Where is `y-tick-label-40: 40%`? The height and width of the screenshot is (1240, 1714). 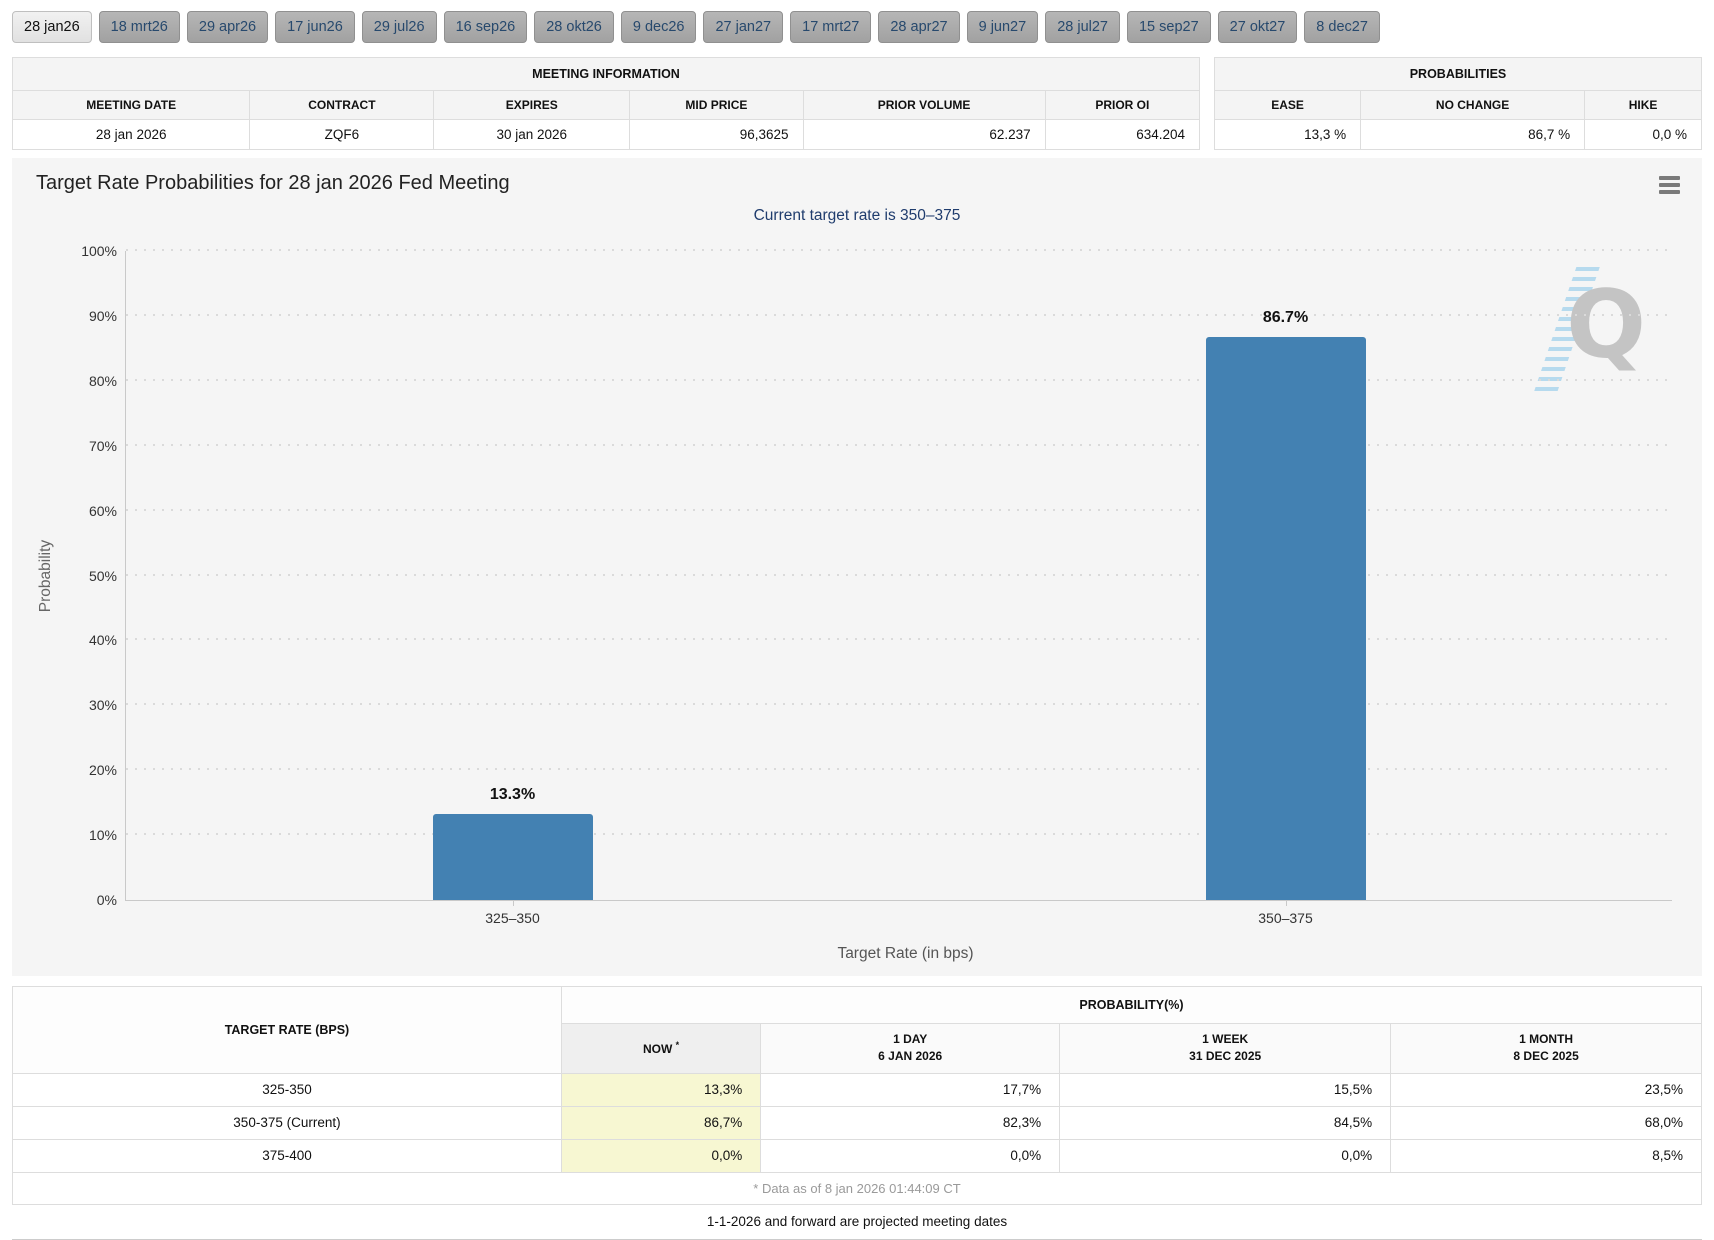
y-tick-label-40: 40% is located at coordinates (102, 640).